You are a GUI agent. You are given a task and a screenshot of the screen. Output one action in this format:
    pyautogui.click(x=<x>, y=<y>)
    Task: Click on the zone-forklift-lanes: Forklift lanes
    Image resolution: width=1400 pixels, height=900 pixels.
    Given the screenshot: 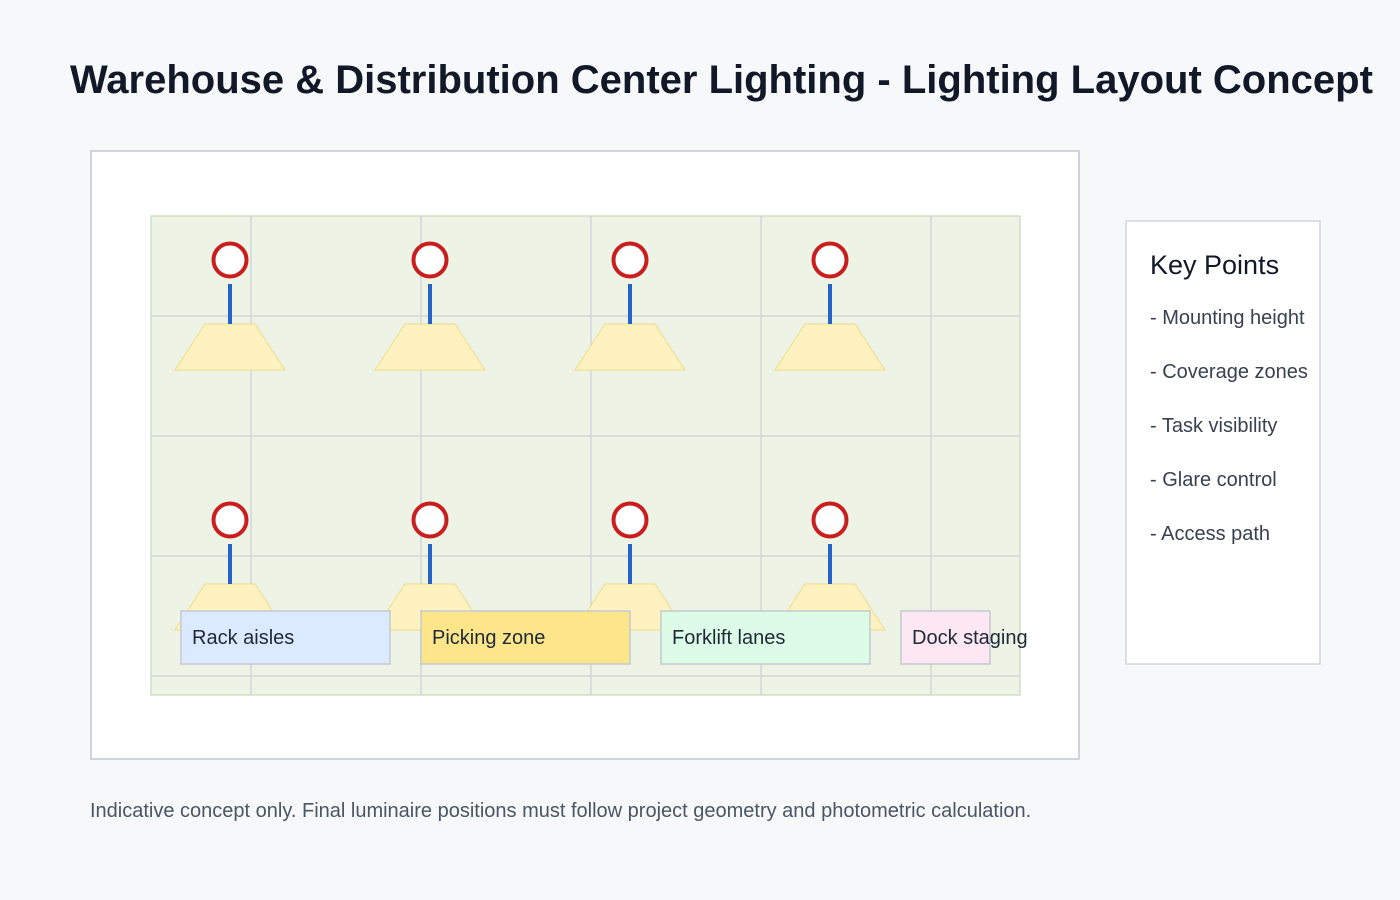 What is the action you would take?
    pyautogui.click(x=765, y=637)
    